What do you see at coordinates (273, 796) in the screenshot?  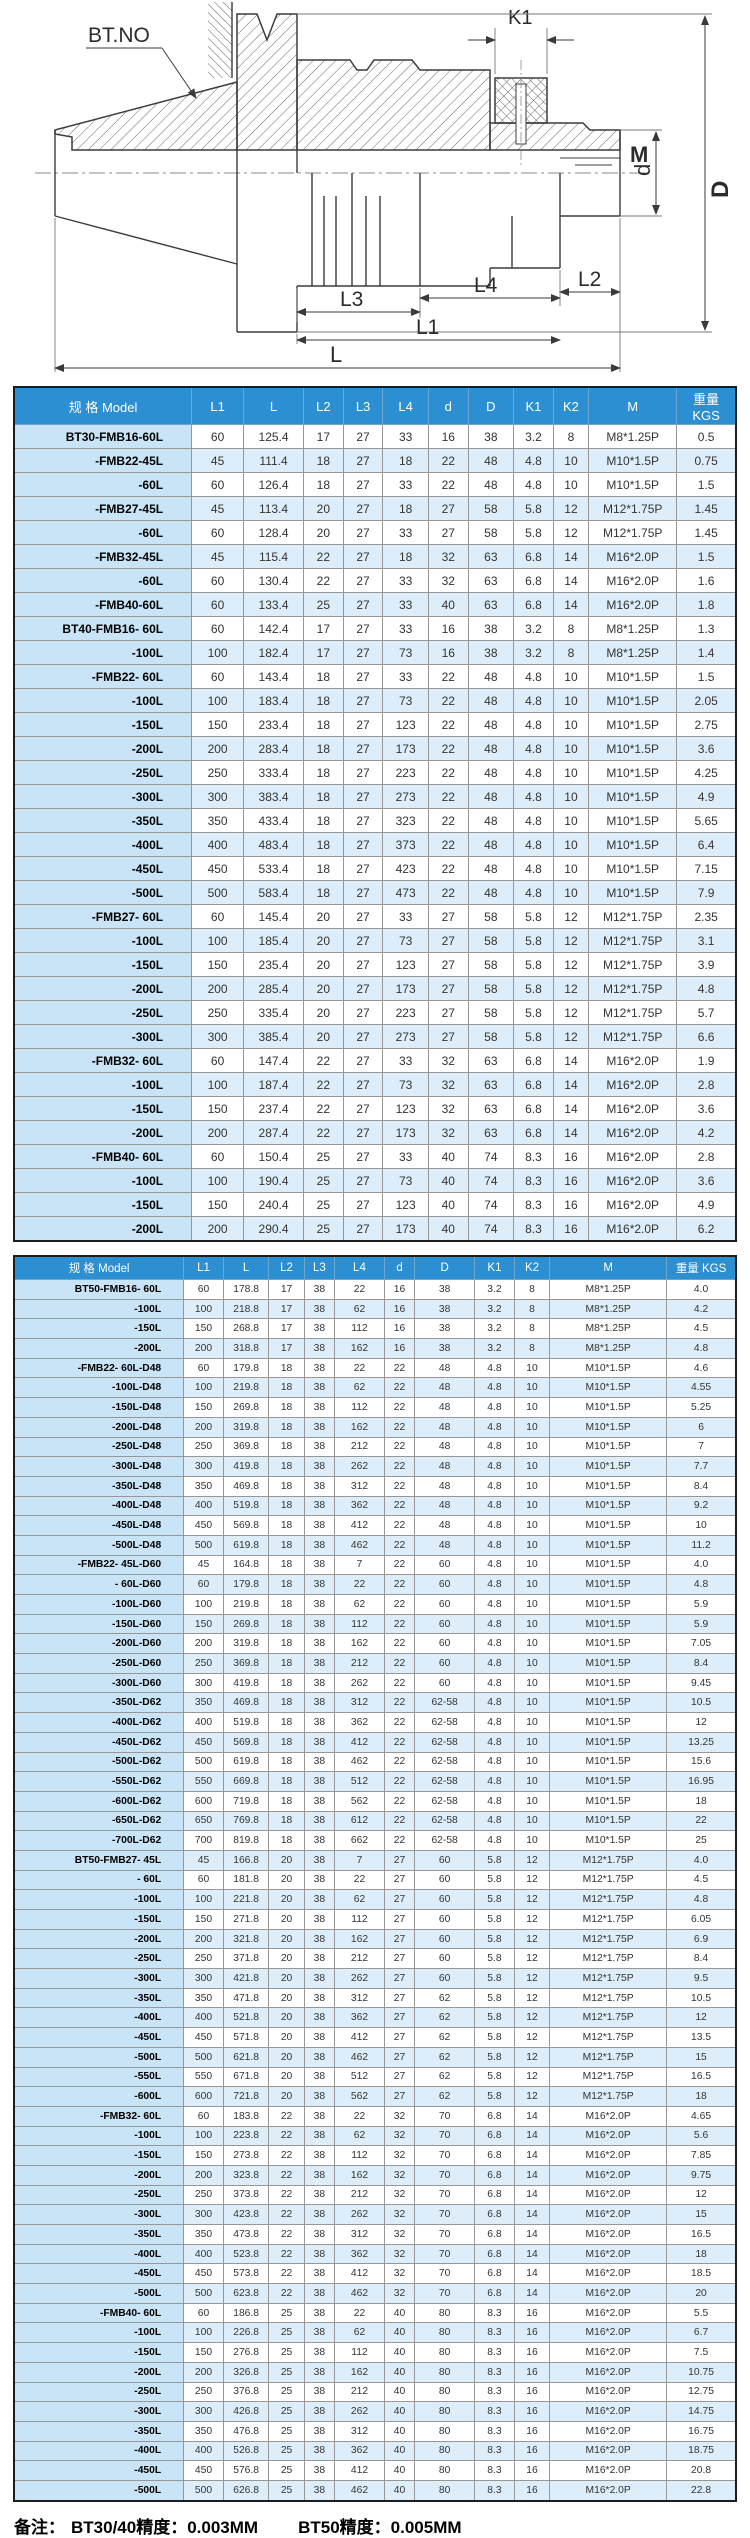 I see `value-cell: 383.4` at bounding box center [273, 796].